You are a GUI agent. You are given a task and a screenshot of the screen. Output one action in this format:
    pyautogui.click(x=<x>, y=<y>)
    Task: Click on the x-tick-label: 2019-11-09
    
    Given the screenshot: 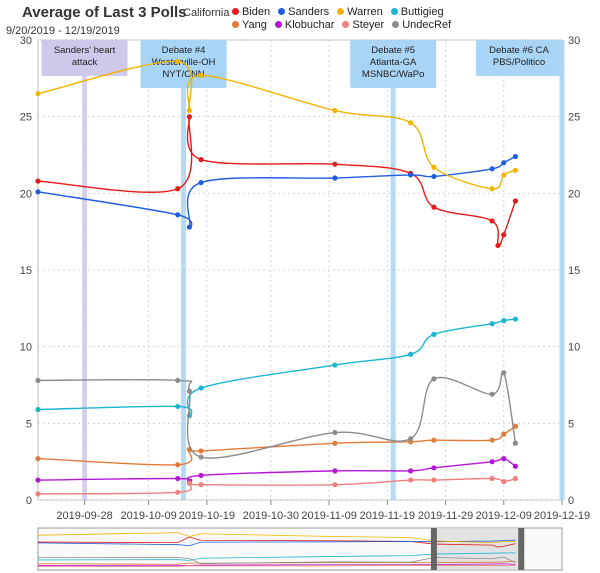 What is the action you would take?
    pyautogui.click(x=328, y=516)
    